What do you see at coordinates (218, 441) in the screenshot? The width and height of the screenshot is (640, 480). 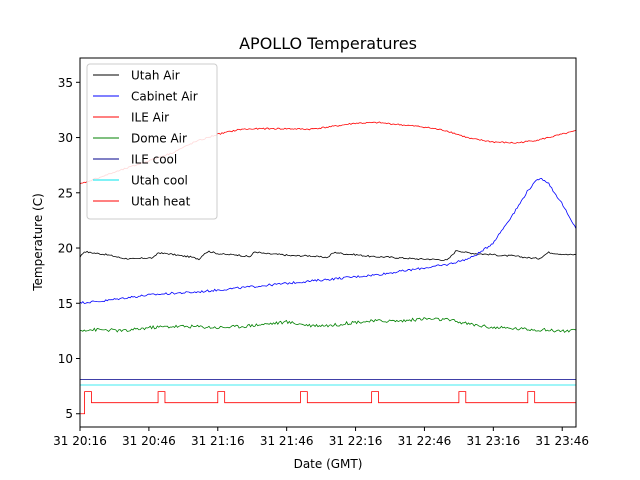 I see `x-tick-label: 31 21:16` at bounding box center [218, 441].